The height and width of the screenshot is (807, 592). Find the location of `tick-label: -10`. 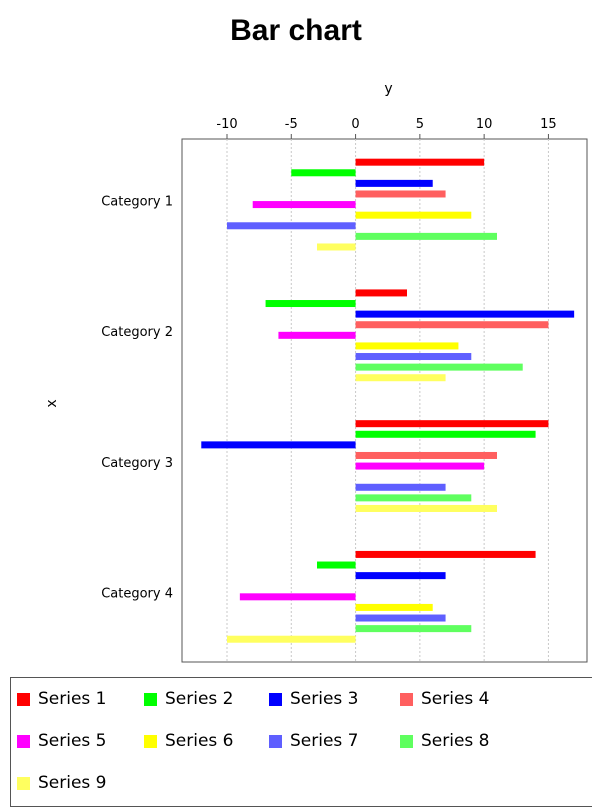

tick-label: -10 is located at coordinates (226, 124).